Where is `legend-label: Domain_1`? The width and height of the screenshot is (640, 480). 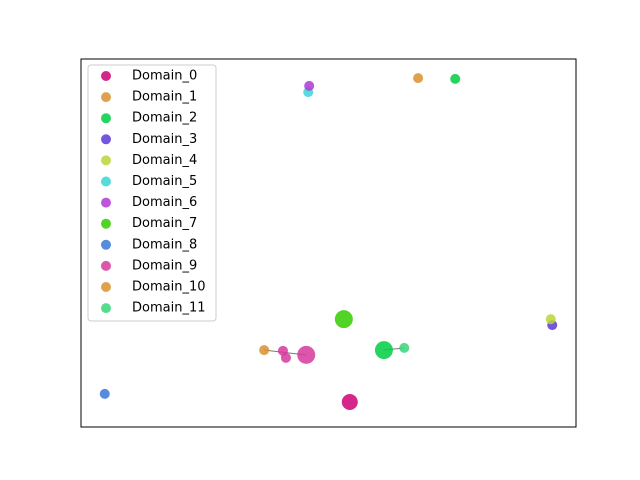 legend-label: Domain_1 is located at coordinates (164, 97).